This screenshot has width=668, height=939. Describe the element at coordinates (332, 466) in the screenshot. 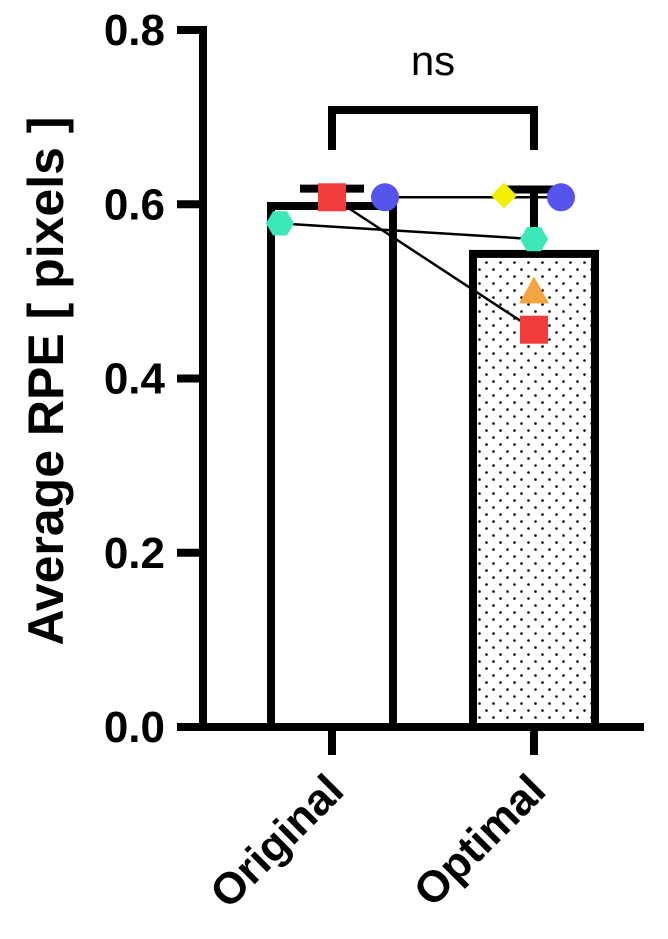

I see `bar-original` at that location.